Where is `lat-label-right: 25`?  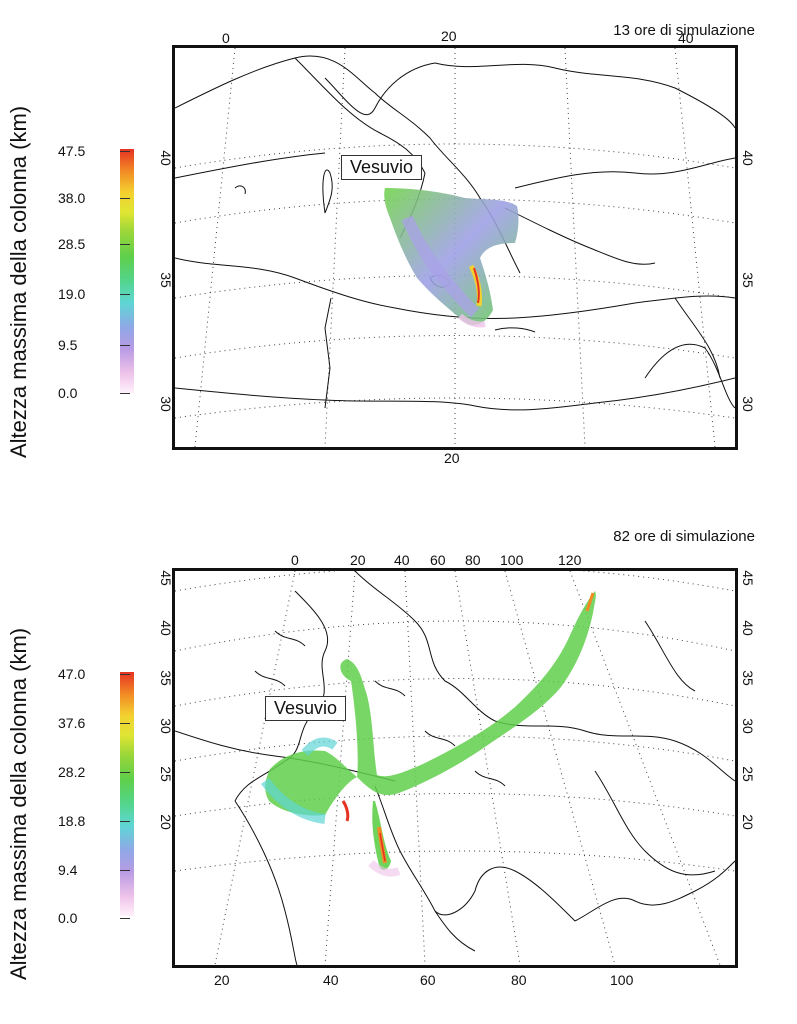
lat-label-right: 25 is located at coordinates (747, 774).